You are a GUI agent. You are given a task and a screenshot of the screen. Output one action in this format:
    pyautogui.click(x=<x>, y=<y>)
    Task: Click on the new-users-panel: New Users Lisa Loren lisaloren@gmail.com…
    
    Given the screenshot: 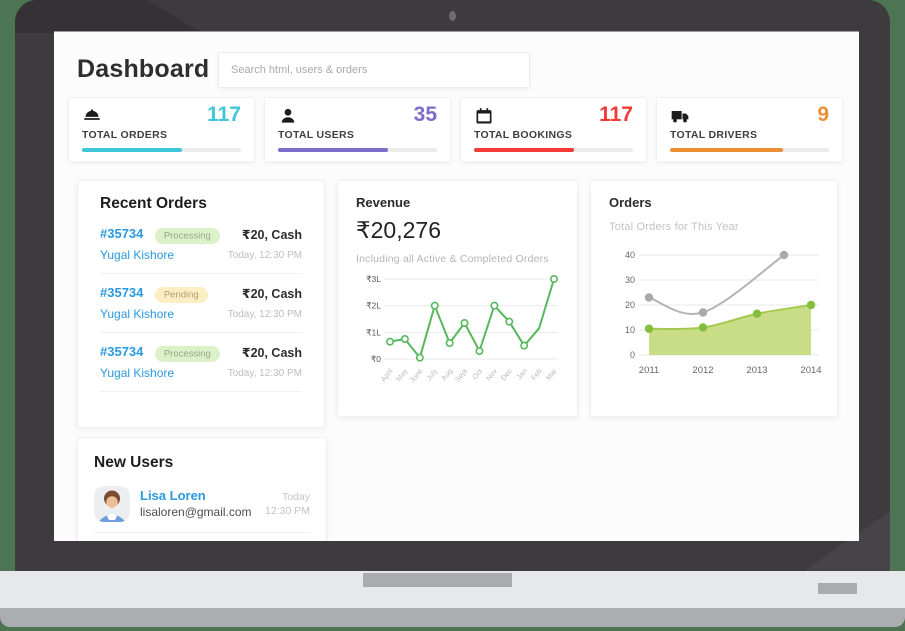 What is the action you would take?
    pyautogui.click(x=202, y=489)
    